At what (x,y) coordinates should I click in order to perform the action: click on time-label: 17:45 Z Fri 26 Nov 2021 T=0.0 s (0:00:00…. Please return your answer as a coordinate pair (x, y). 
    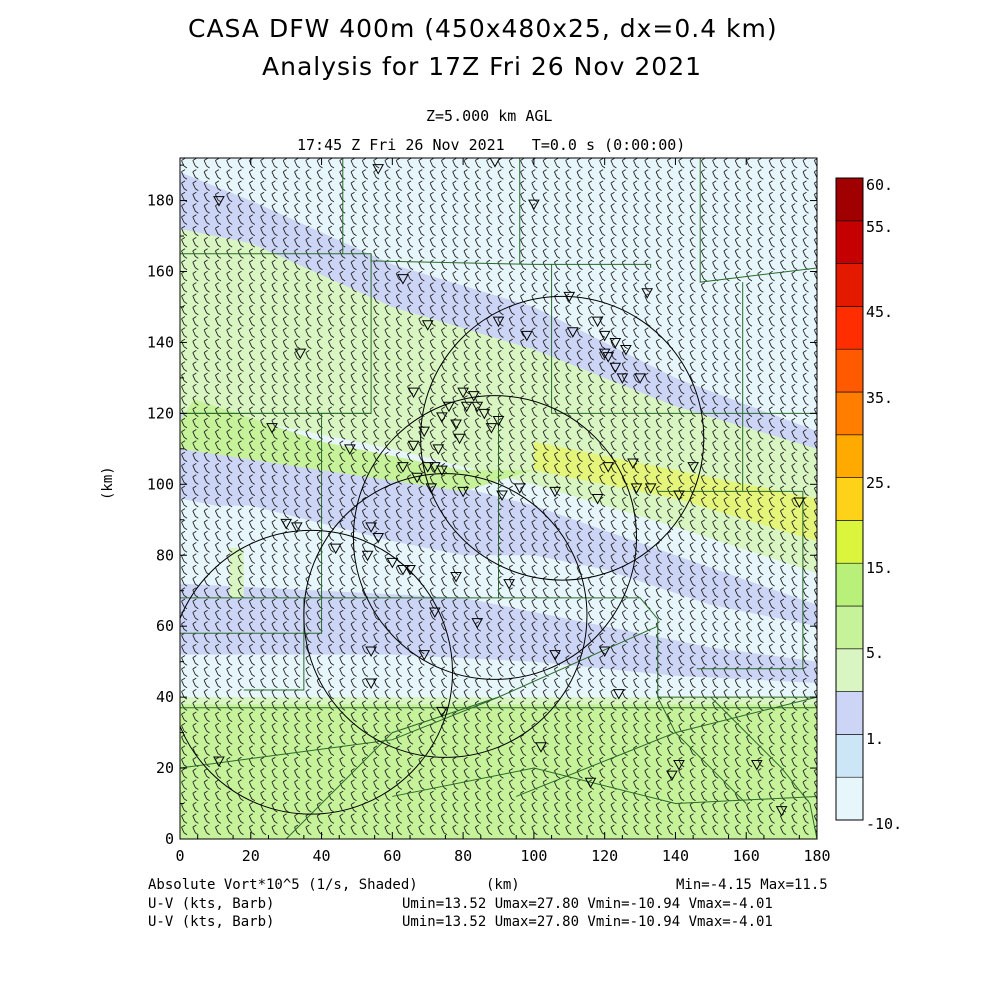
    Looking at the image, I should click on (491, 145).